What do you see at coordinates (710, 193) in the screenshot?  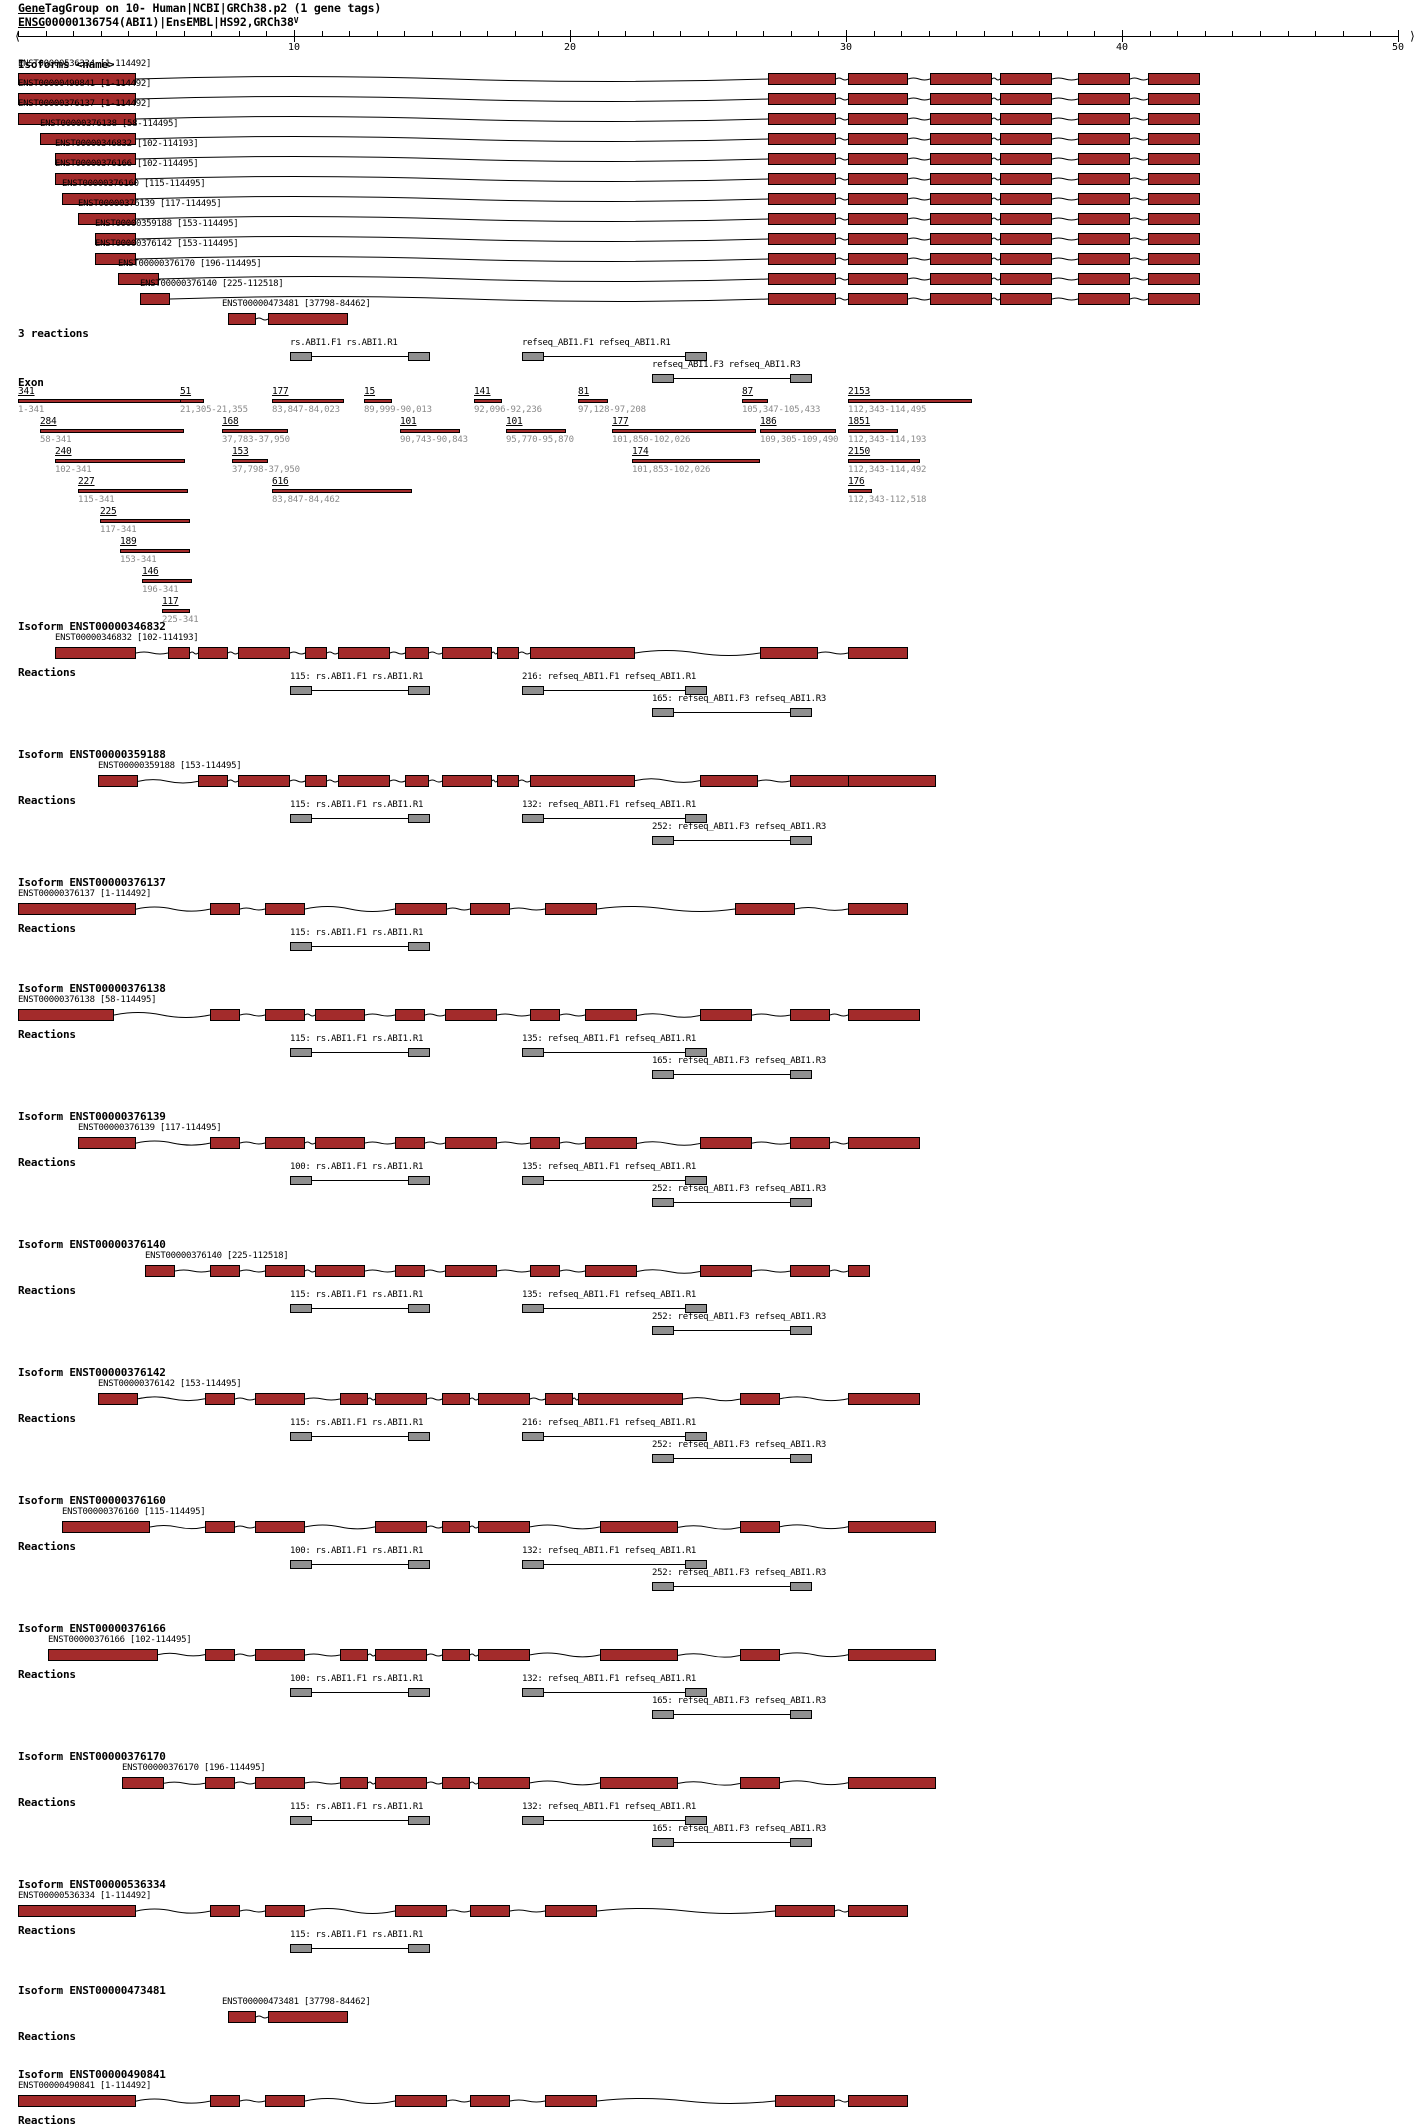 I see `transcript-track: ENST00000376160 [115-114495]` at bounding box center [710, 193].